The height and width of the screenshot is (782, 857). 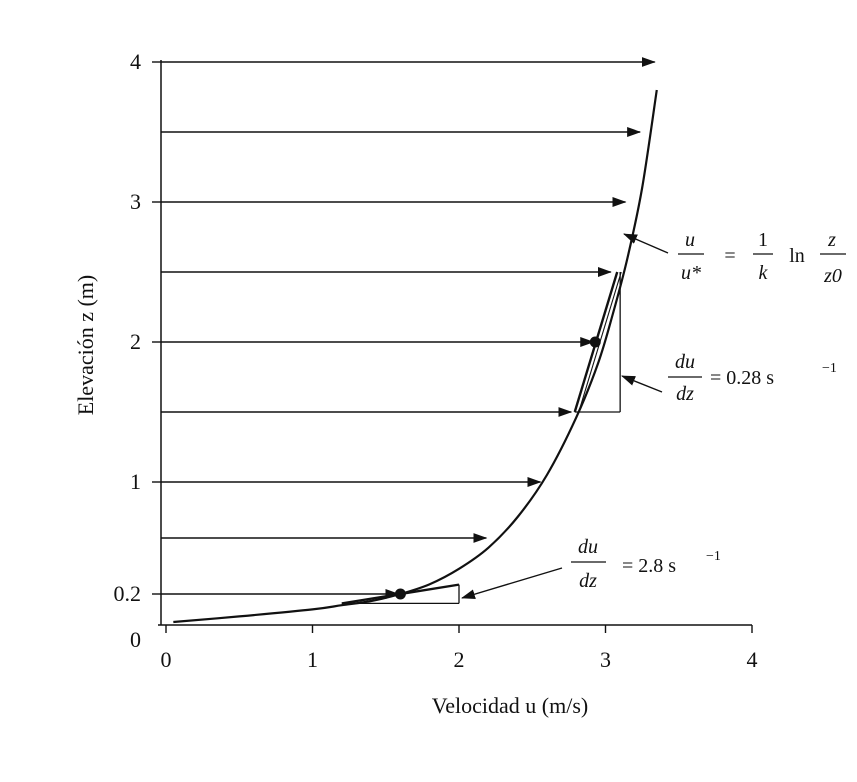 I want to click on slope-bottom-value: = 2.8 s, so click(x=649, y=566).